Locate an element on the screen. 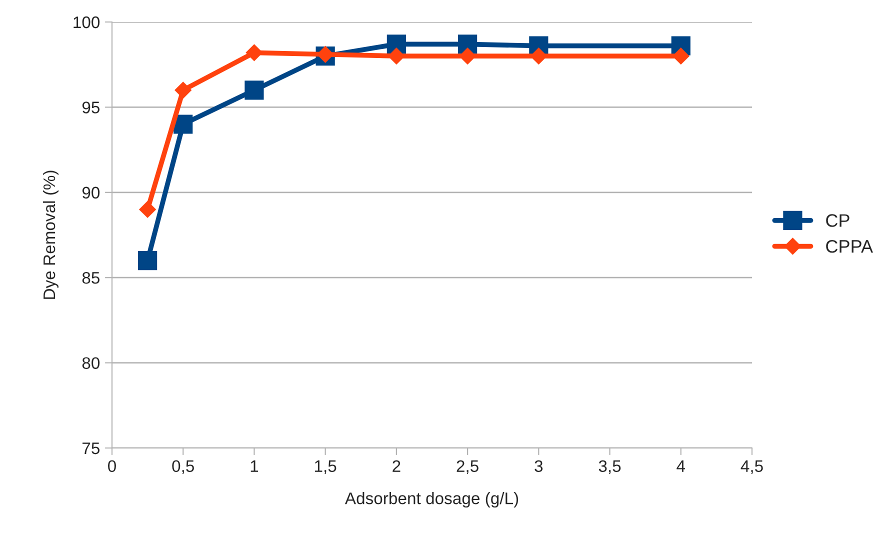 The height and width of the screenshot is (542, 888). y-tick-label: 90 is located at coordinates (91, 192).